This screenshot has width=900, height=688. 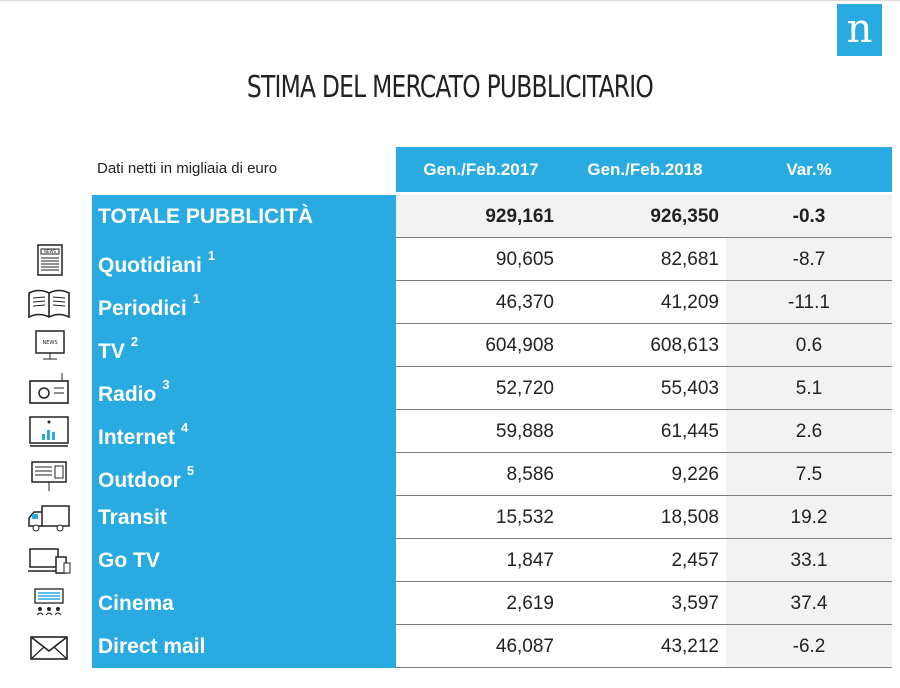 What do you see at coordinates (127, 394) in the screenshot?
I see `row-label-text: Radio` at bounding box center [127, 394].